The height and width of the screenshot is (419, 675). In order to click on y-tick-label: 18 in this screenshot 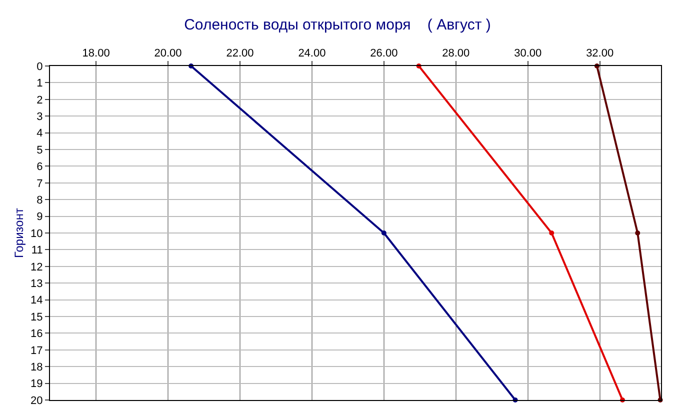, I will do `click(36, 367)`.